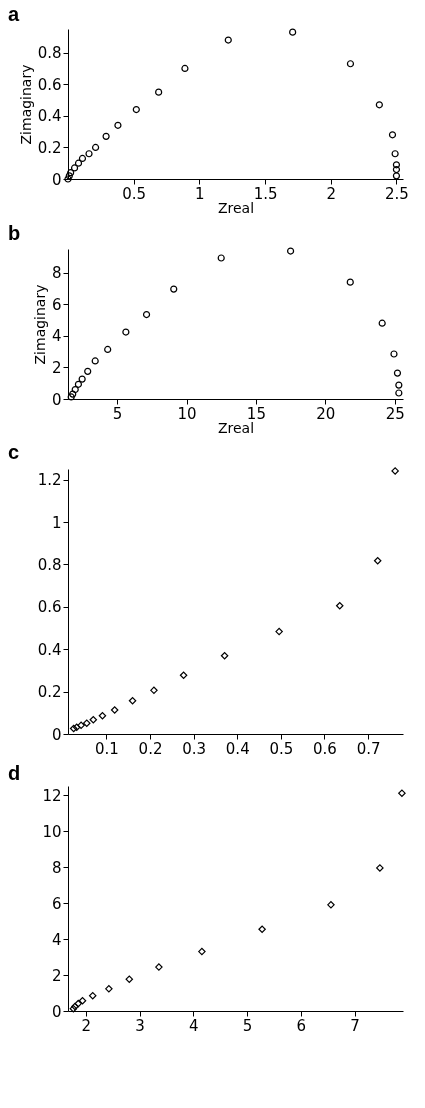 The image size is (425, 1108). Describe the element at coordinates (355, 1025) in the screenshot. I see `x-tick-label: 7` at that location.